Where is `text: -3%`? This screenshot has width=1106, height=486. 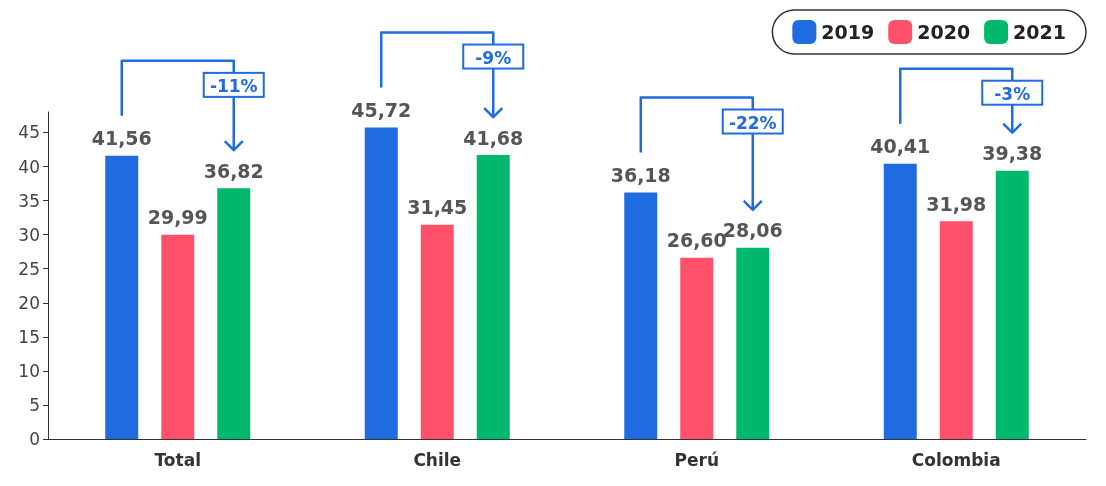
text: -3% is located at coordinates (1012, 93).